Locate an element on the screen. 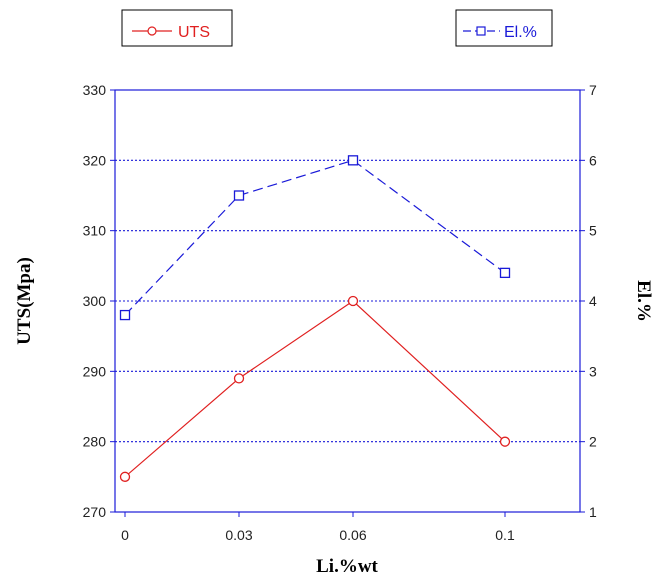  legend-item-el: El.% is located at coordinates (504, 28).